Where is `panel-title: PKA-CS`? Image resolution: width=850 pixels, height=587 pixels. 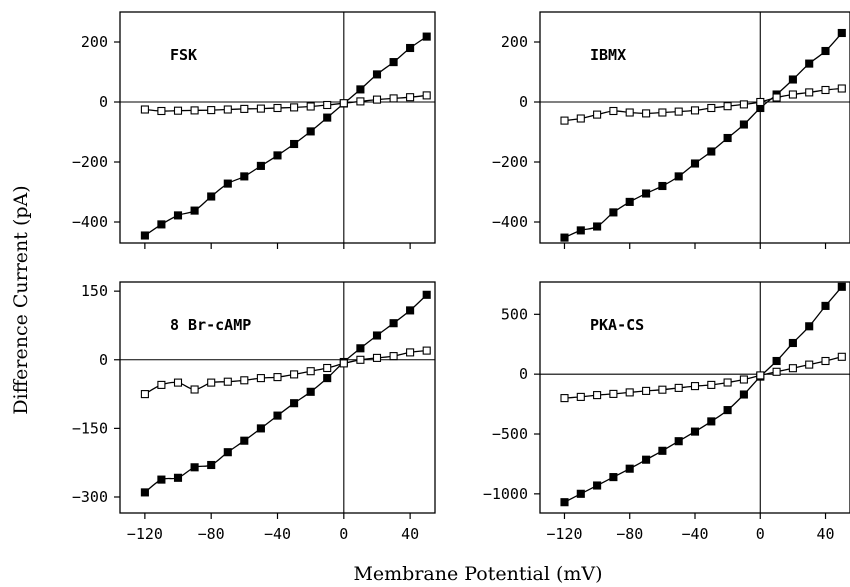 panel-title: PKA-CS is located at coordinates (617, 325).